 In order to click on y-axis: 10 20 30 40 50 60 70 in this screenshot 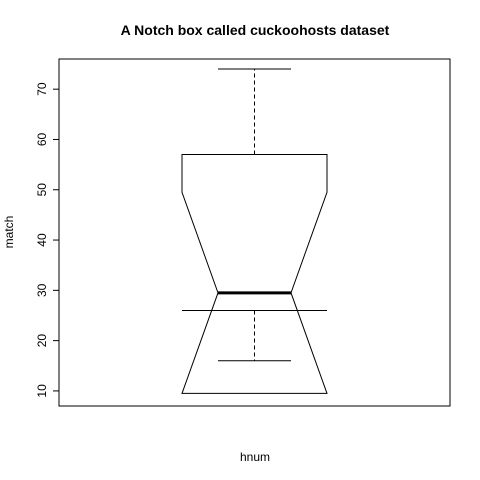, I will do `click(47, 240)`.